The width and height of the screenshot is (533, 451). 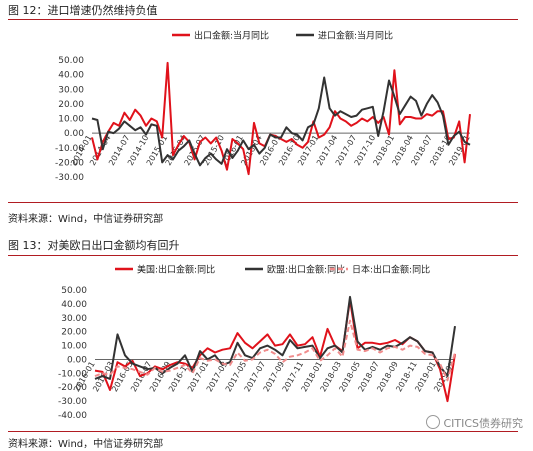 What do you see at coordinates (483, 423) in the screenshot?
I see `watermark-text: CITICS债券研究` at bounding box center [483, 423].